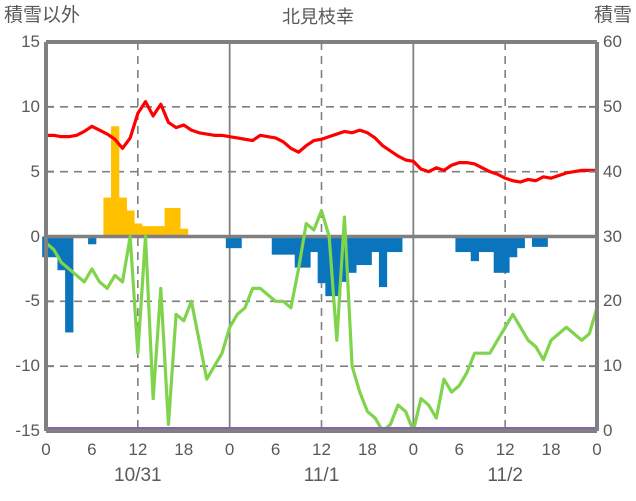  Describe the element at coordinates (612, 106) in the screenshot. I see `y2-axis-tick-label: 50` at that location.